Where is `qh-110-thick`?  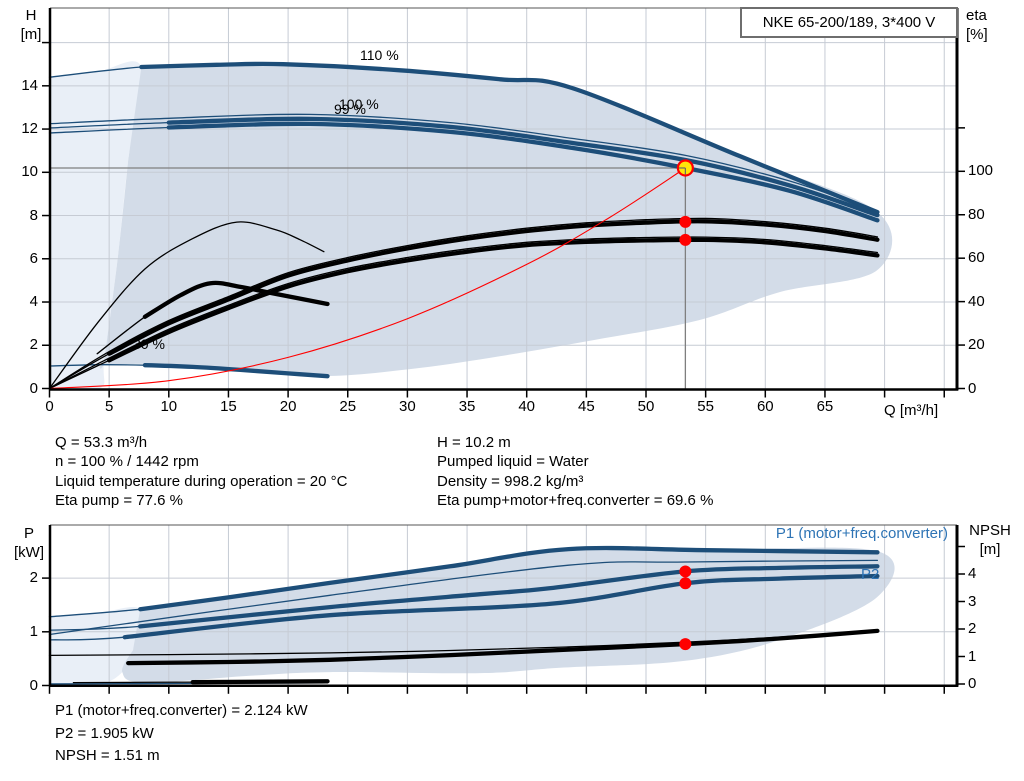
qh-110-thick is located at coordinates (509, 138).